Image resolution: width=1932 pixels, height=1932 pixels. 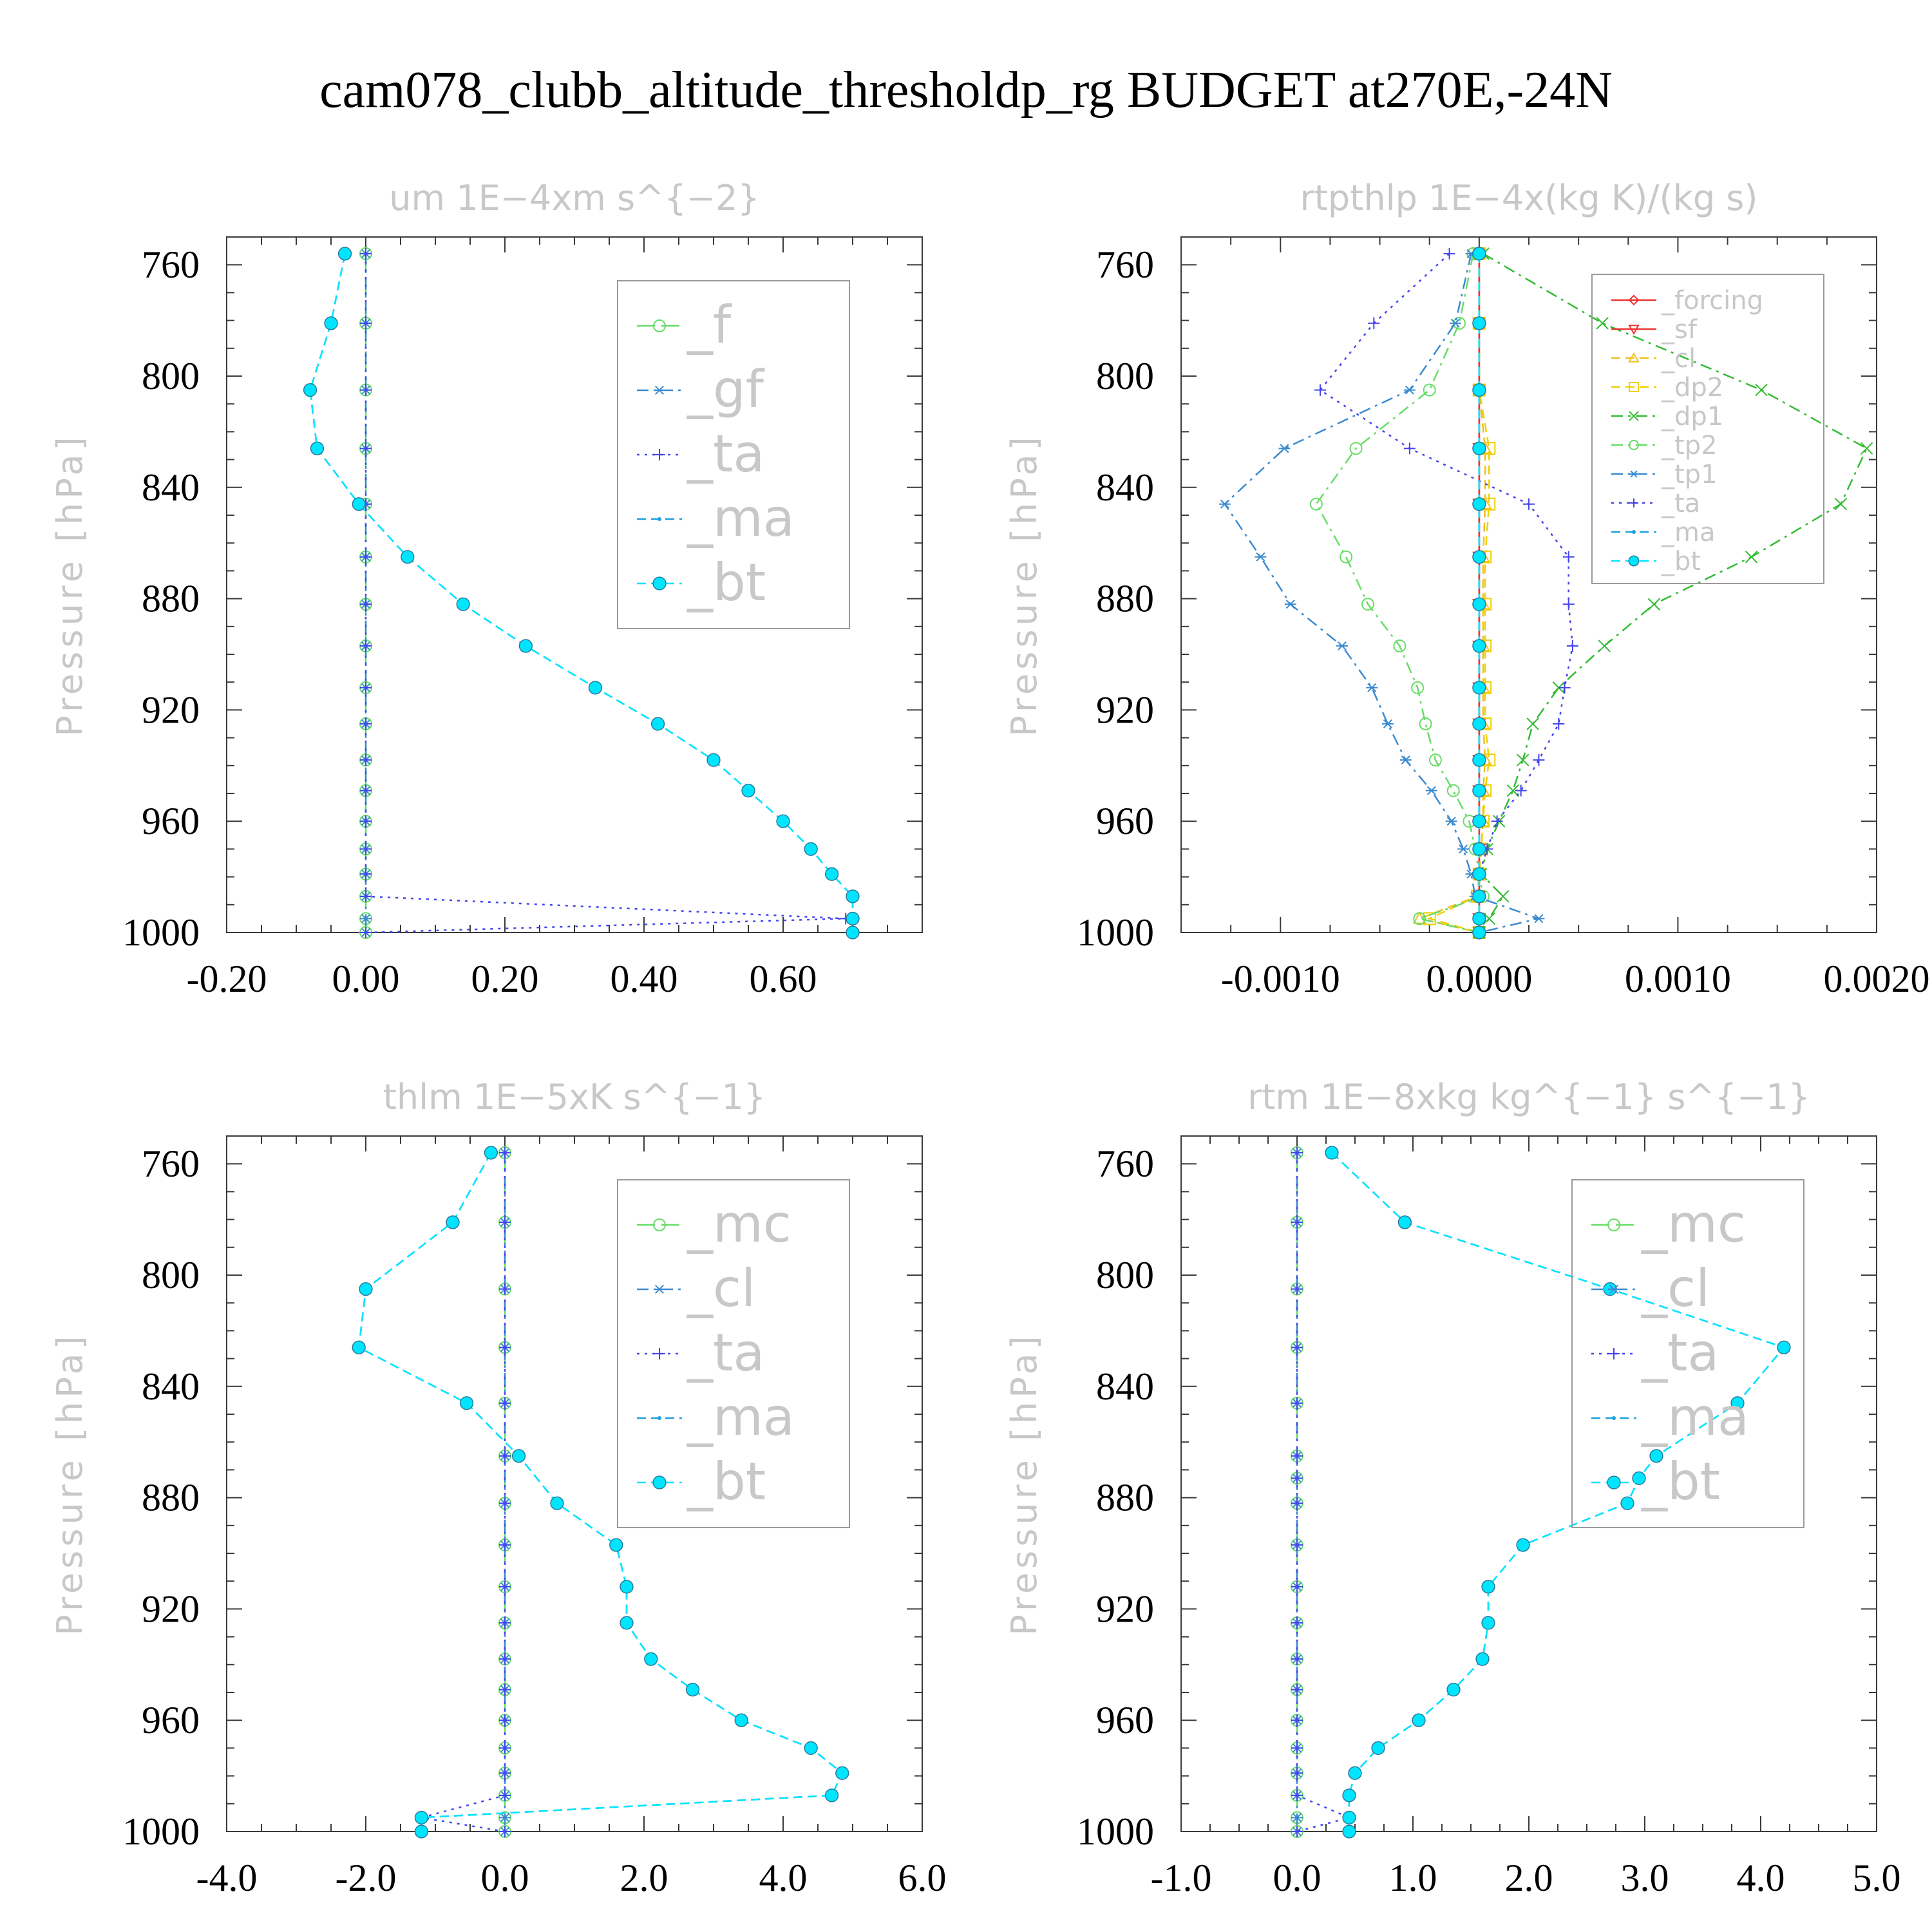 What do you see at coordinates (1125, 710) in the screenshot?
I see `y-tick-label: 920` at bounding box center [1125, 710].